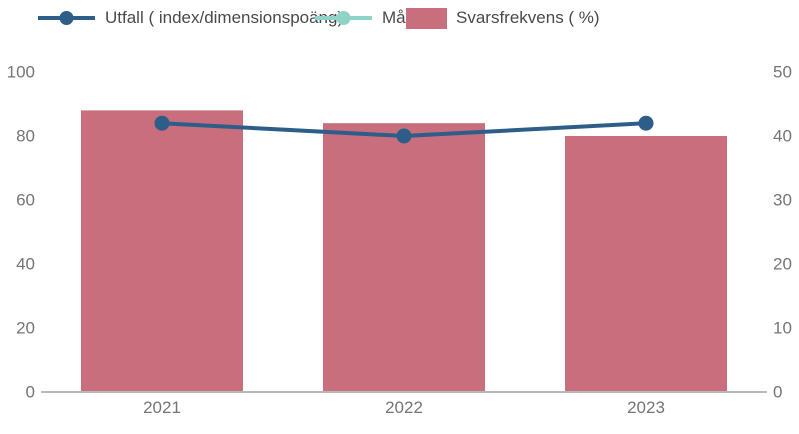  What do you see at coordinates (30, 392) in the screenshot?
I see `y-axis-left-tick-label: 0` at bounding box center [30, 392].